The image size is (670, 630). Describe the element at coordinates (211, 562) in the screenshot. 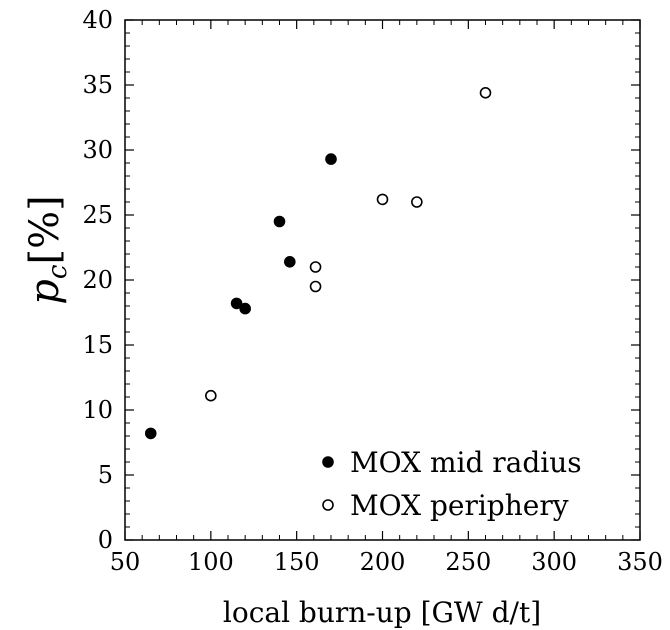

I see `x-tick-label: 100` at that location.